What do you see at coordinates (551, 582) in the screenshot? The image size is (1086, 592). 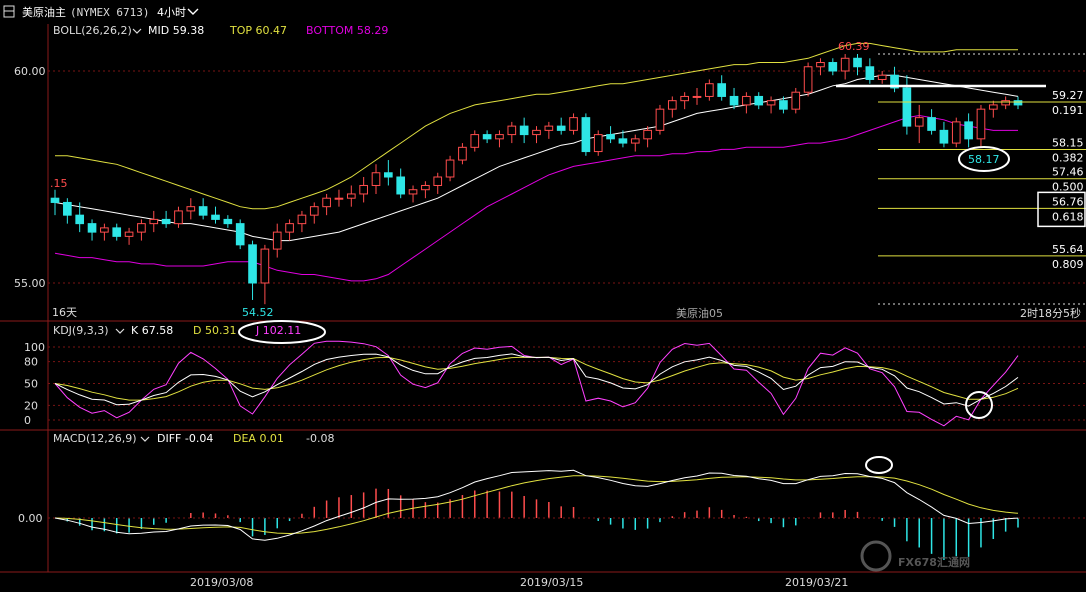 I see `x-tick-1: 2019/03/15` at bounding box center [551, 582].